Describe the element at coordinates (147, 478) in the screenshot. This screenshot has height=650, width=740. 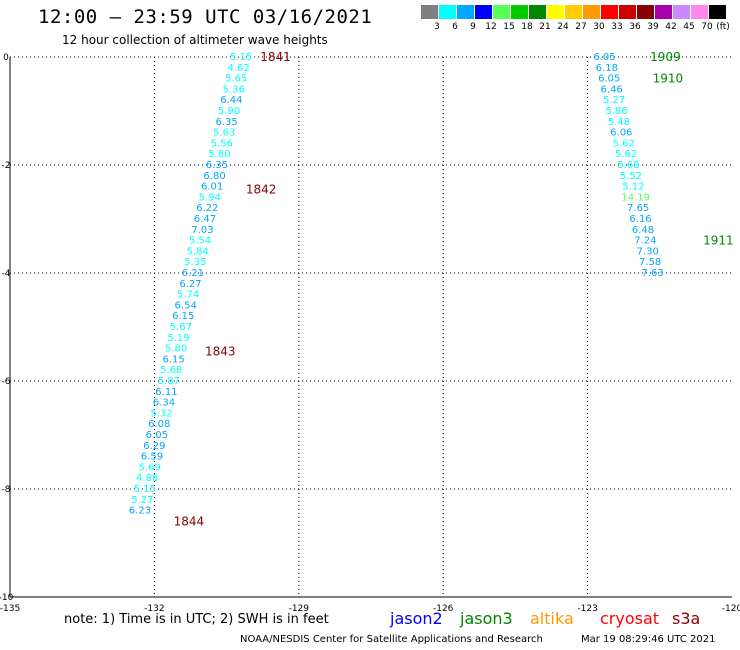
I see `wave-height-value: 4.88` at that location.